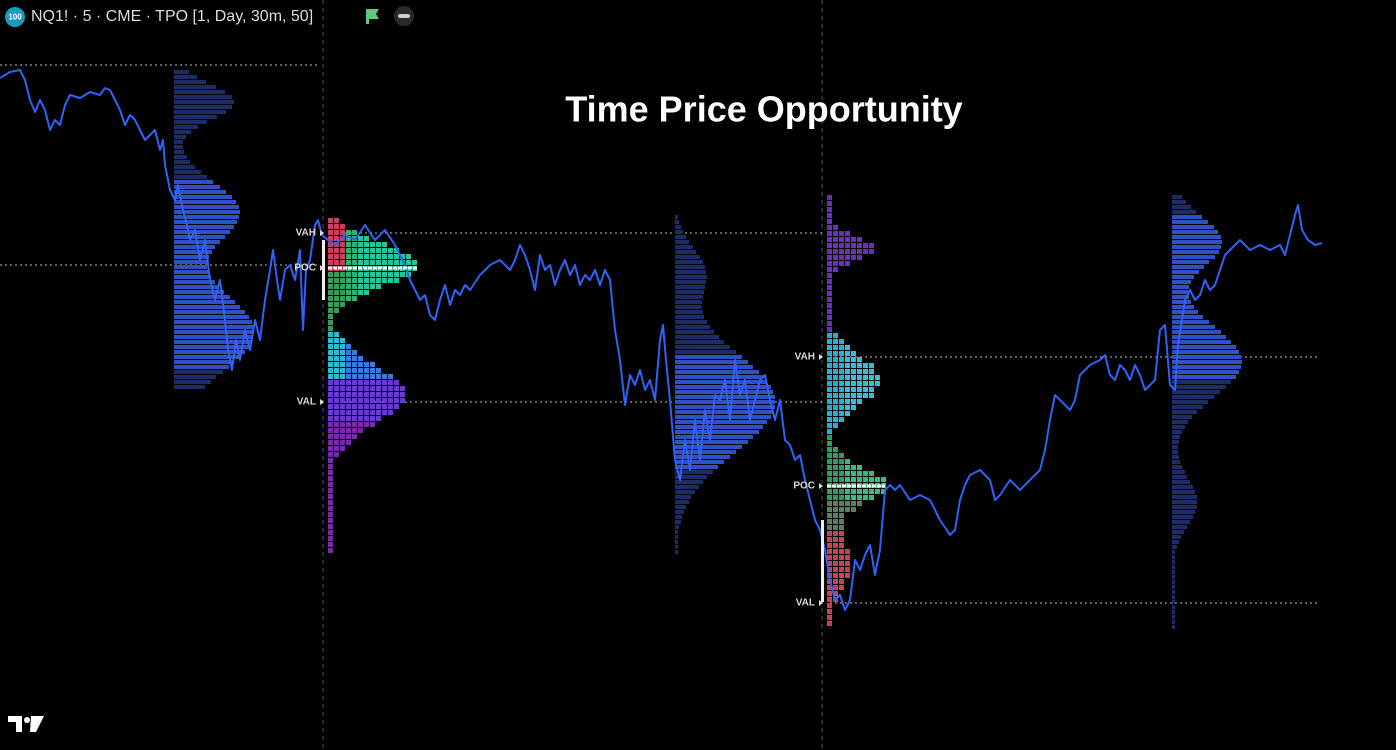 The width and height of the screenshot is (1396, 750). Describe the element at coordinates (15, 17) in the screenshot. I see `symbol-badge` at that location.